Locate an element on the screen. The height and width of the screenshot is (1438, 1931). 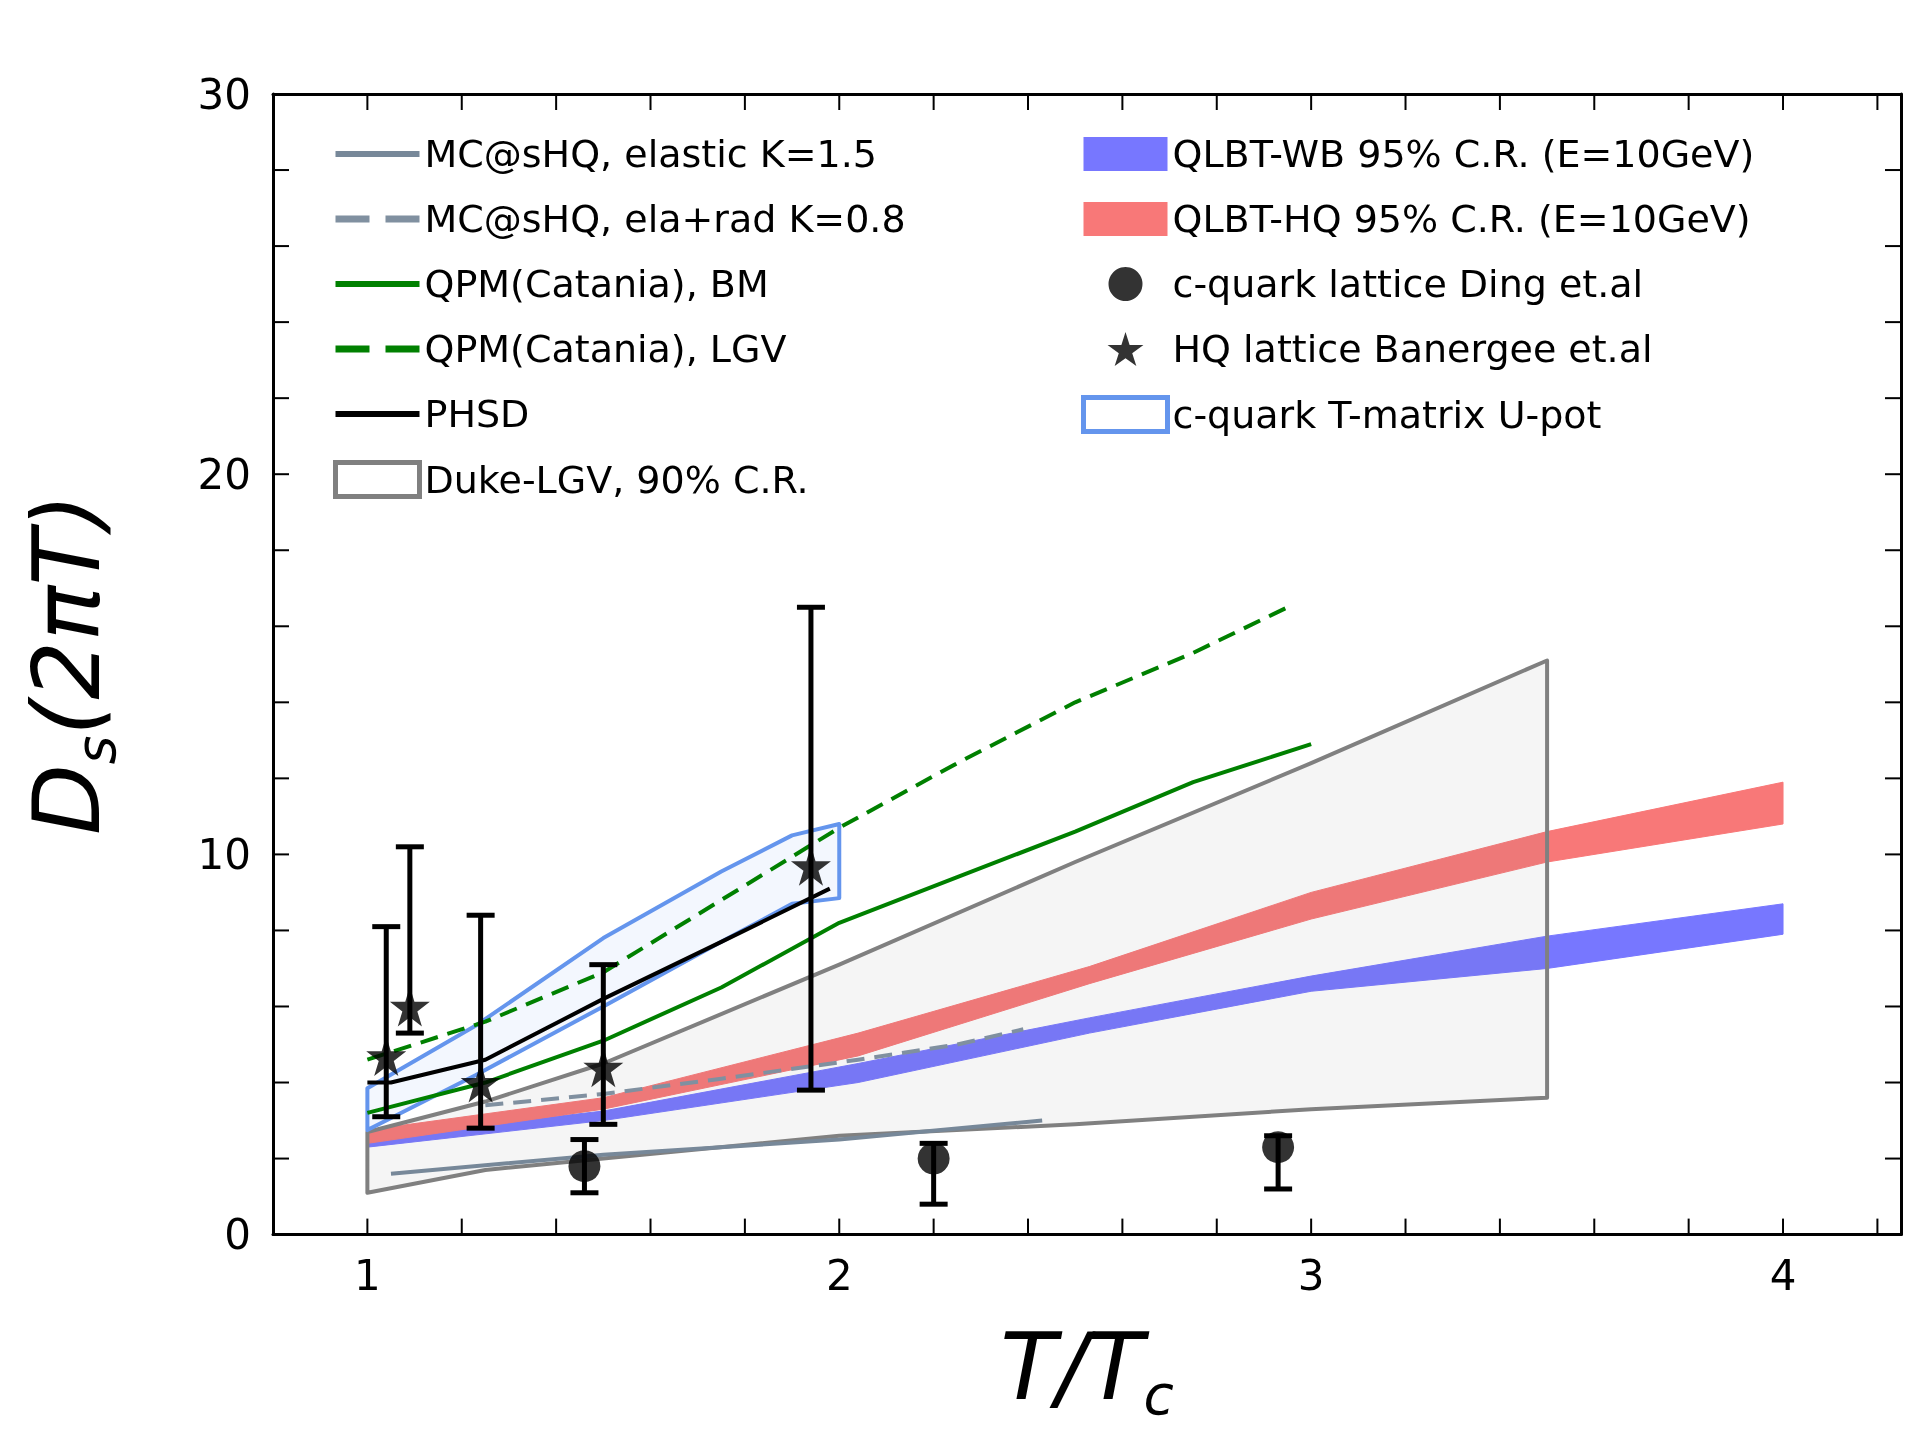
legend-label: QLBT-HQ 95% C.R. (E=10GeV) is located at coordinates (1461, 219).